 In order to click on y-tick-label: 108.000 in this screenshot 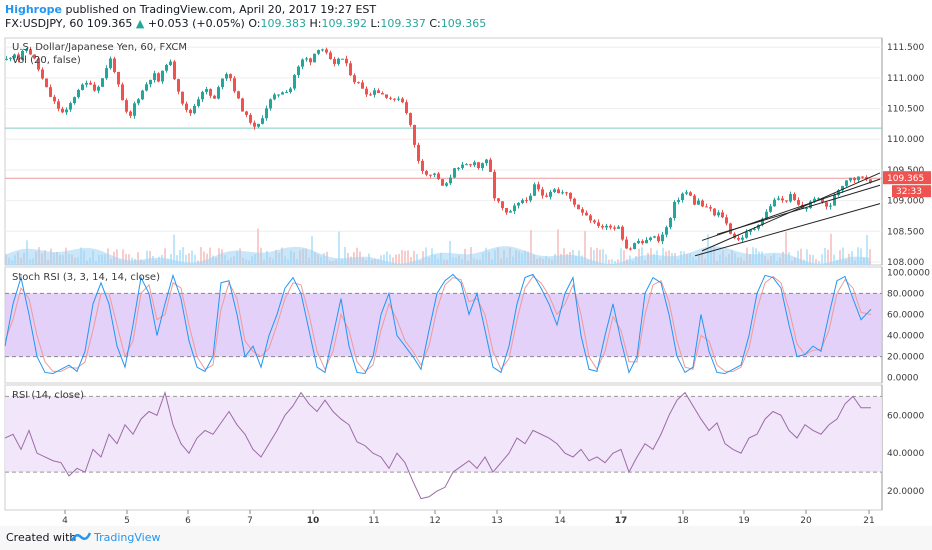, I will do `click(905, 263)`.